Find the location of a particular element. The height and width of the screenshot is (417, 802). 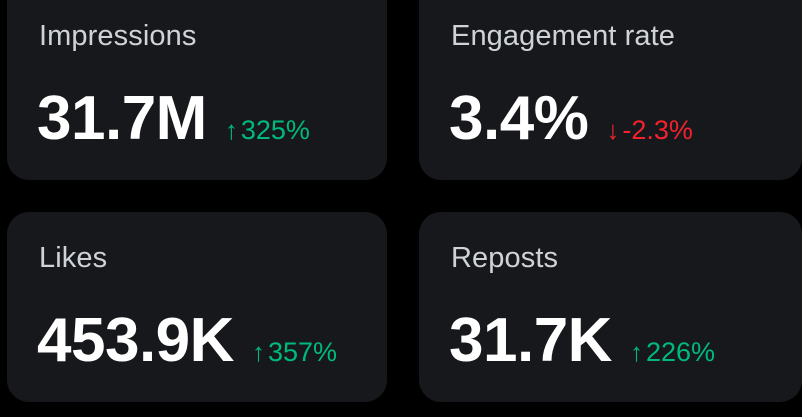

impressions-delta: ↑ 325% is located at coordinates (267, 130).